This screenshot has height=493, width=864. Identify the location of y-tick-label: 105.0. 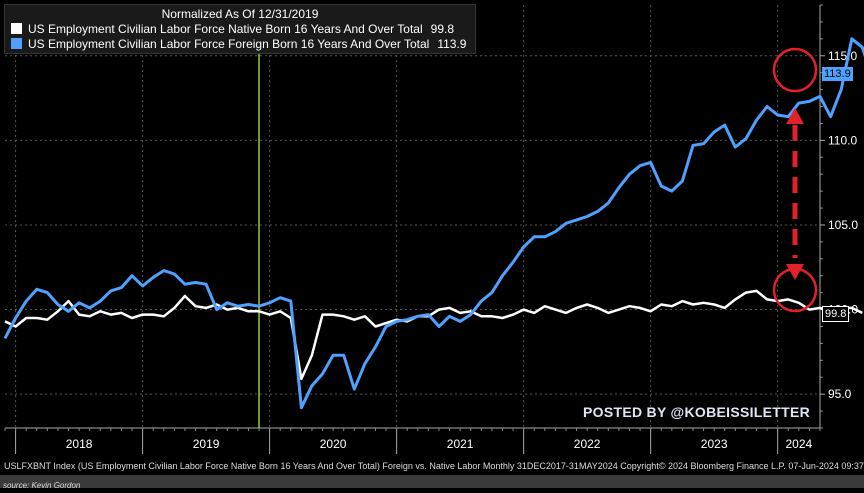
(843, 225).